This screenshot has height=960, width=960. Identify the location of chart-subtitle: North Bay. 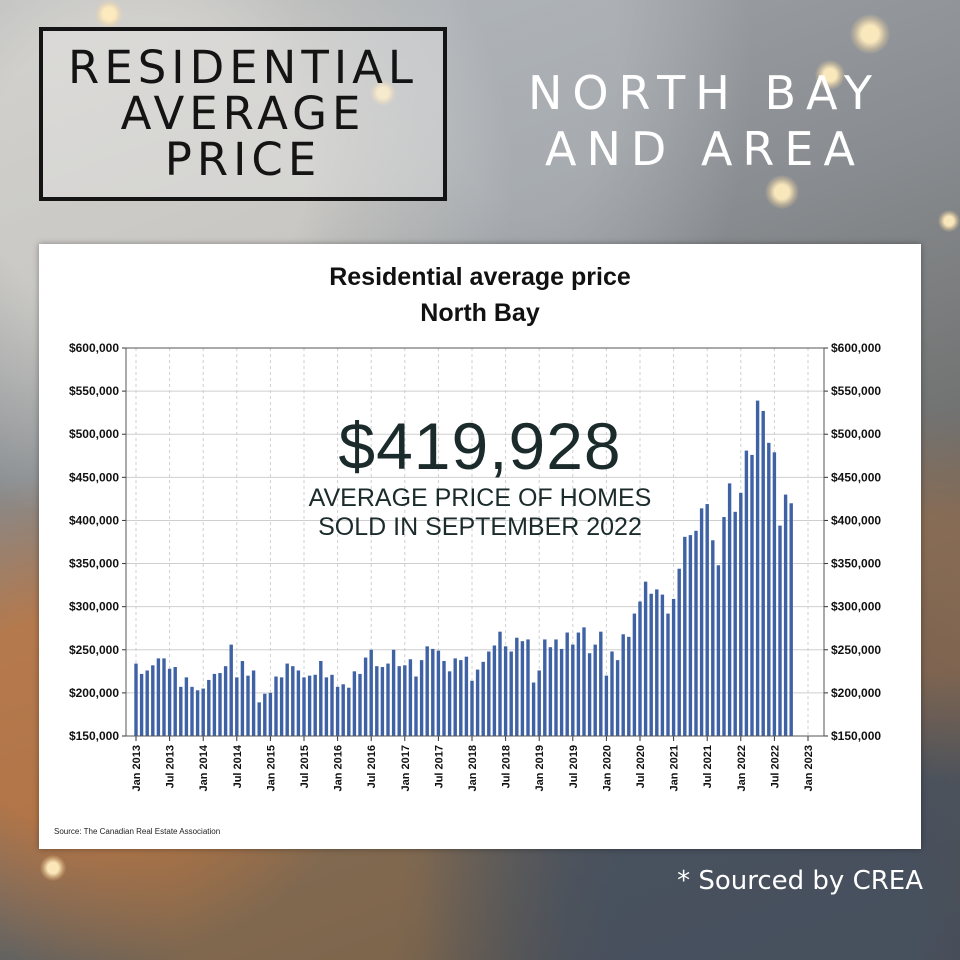
(480, 313).